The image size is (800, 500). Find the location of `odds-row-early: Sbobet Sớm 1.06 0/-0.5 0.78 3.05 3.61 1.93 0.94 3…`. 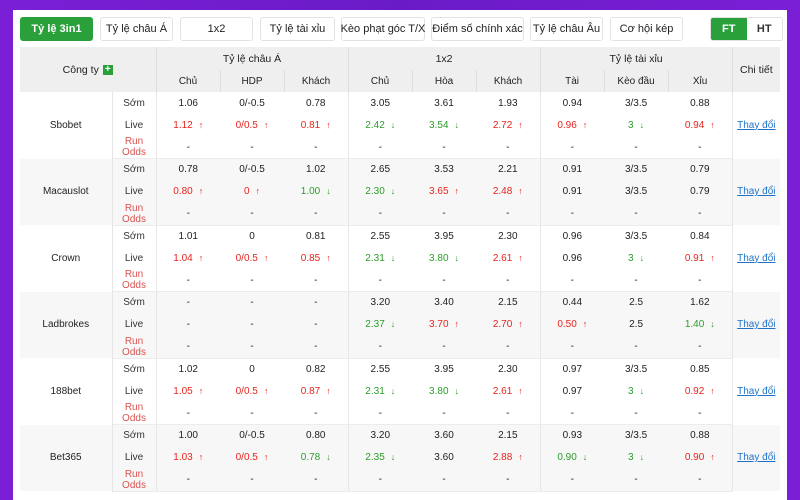

odds-row-early: Sbobet Sớm 1.06 0/-0.5 0.78 3.05 3.61 1.93 0.94 3… is located at coordinates (400, 125).